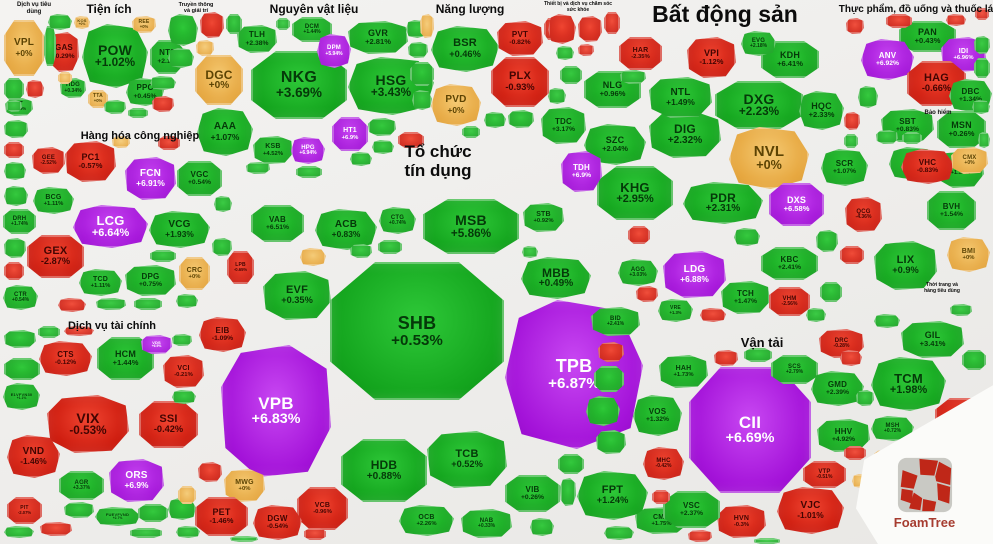  Describe the element at coordinates (350, 134) in the screenshot. I see `cell-HT1: HT1 +6.9%` at that location.